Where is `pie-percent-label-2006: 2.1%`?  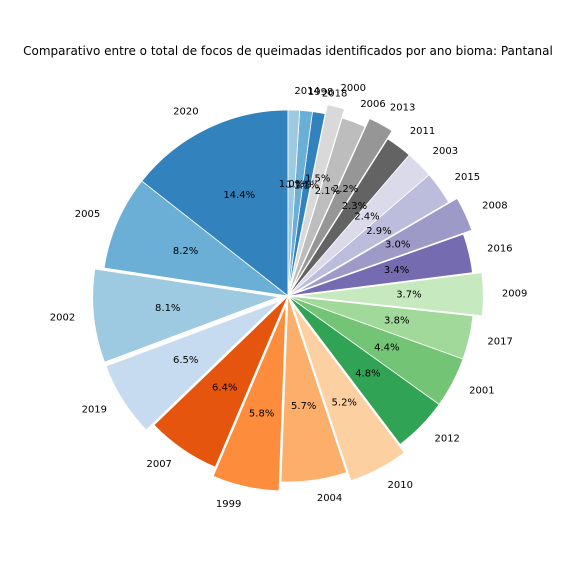 pie-percent-label-2006: 2.1% is located at coordinates (327, 191).